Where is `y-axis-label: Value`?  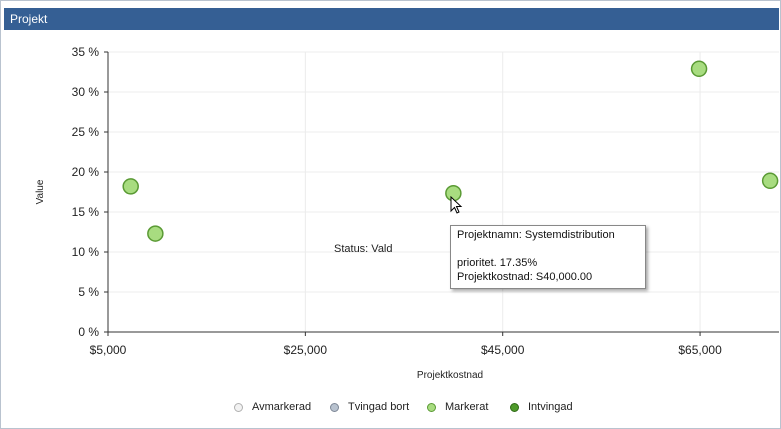
y-axis-label: Value is located at coordinates (40, 191).